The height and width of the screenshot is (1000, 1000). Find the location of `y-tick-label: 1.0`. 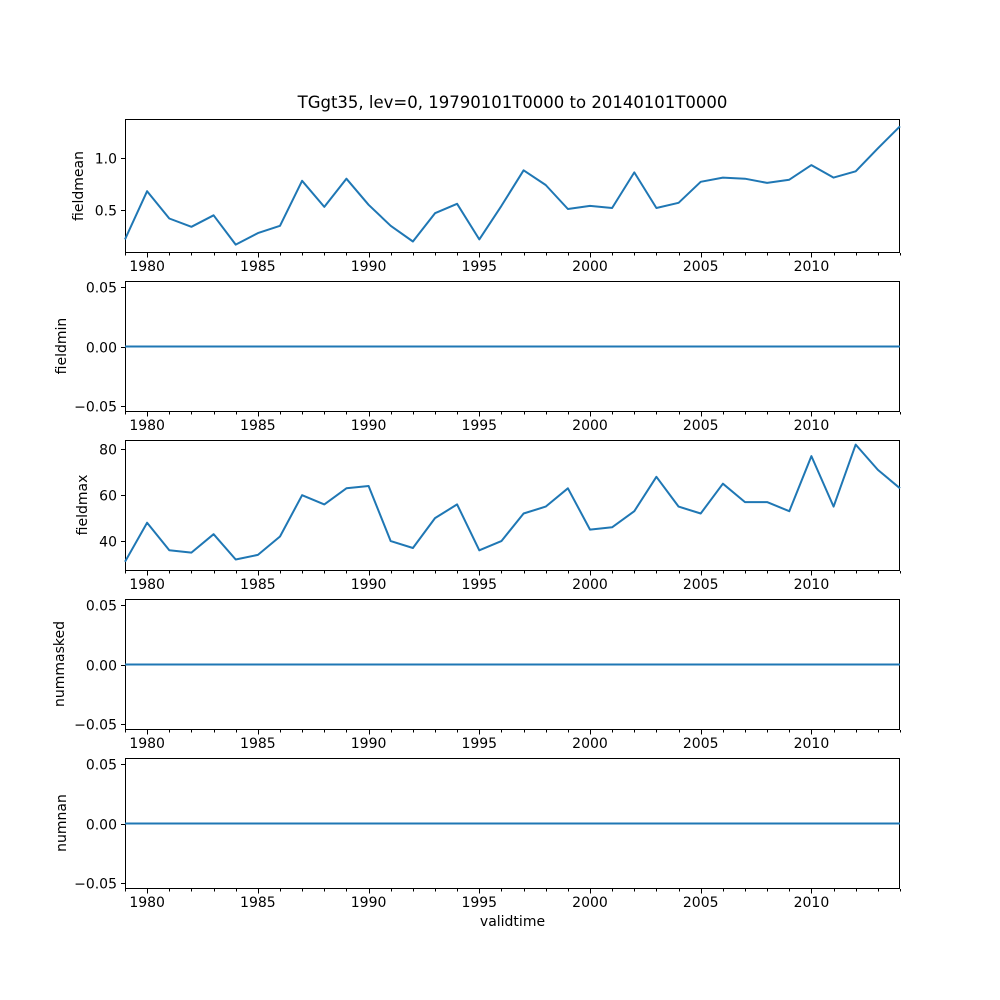

y-tick-label: 1.0 is located at coordinates (106, 160).